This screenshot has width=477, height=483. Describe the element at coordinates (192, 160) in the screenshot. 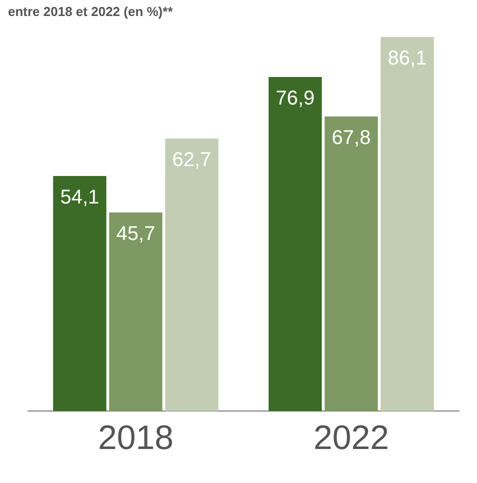

I see `data-label: 62,7` at that location.